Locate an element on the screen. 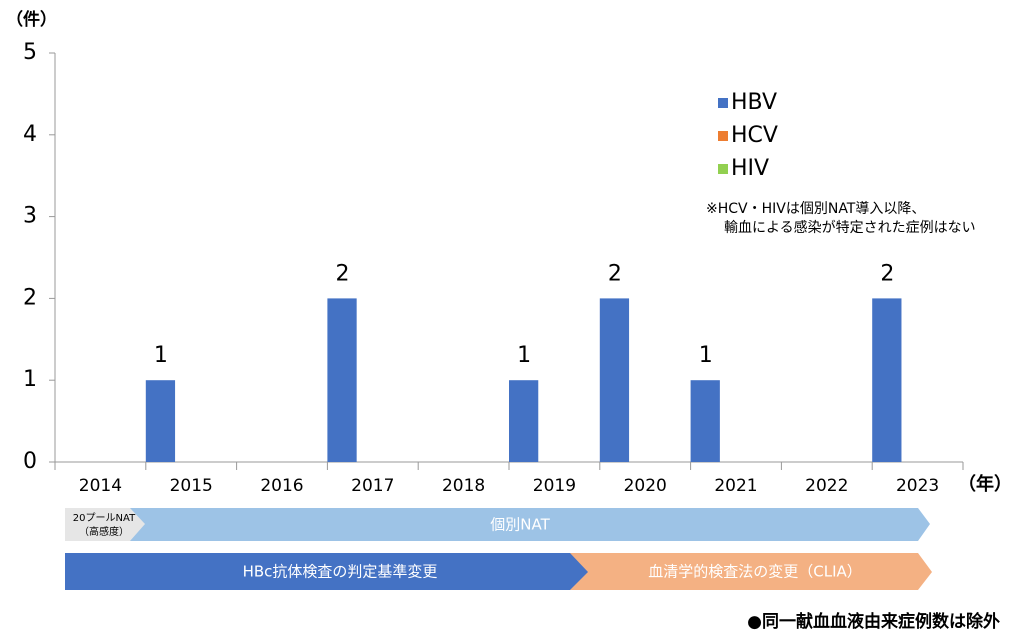 This screenshot has height=637, width=1009. x-tick-label: 2014 is located at coordinates (100, 486).